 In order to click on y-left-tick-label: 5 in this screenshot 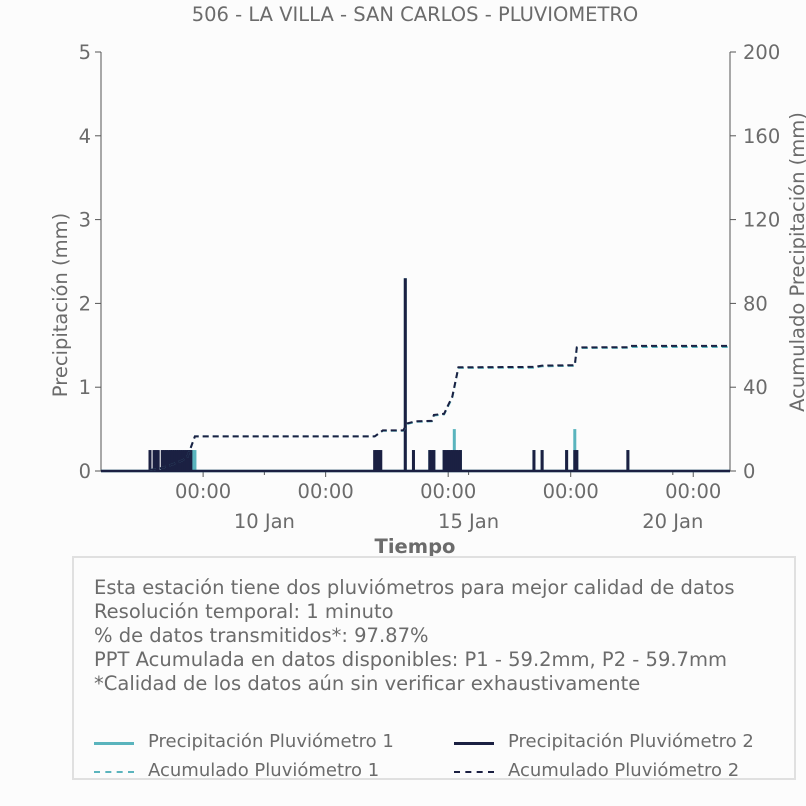, I will do `click(85, 52)`.